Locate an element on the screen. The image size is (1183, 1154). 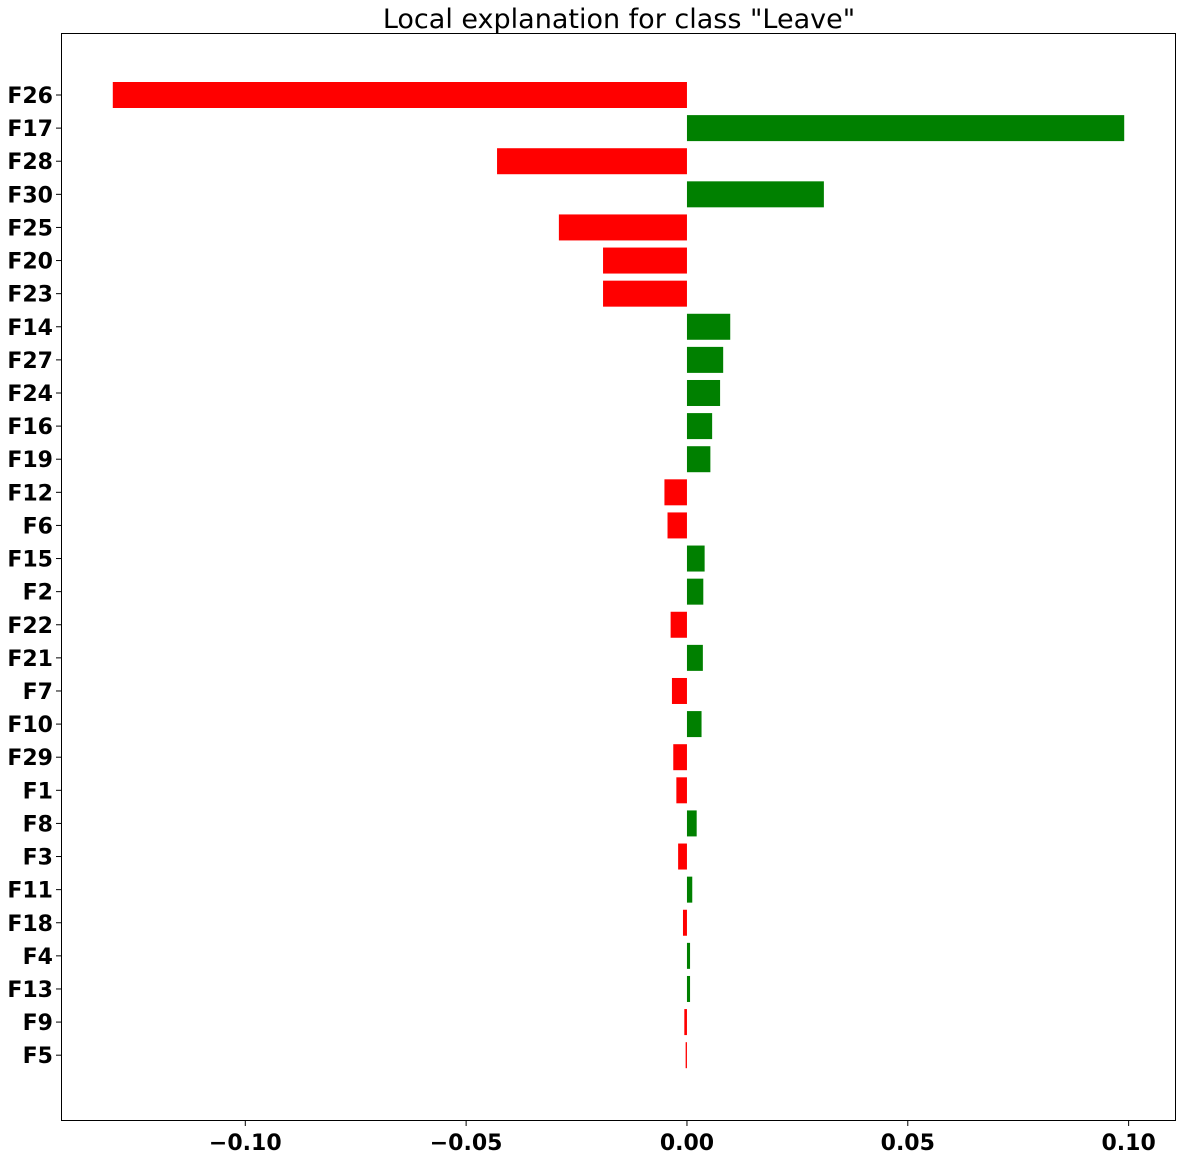
y-tick-label: F24 is located at coordinates (30, 394).